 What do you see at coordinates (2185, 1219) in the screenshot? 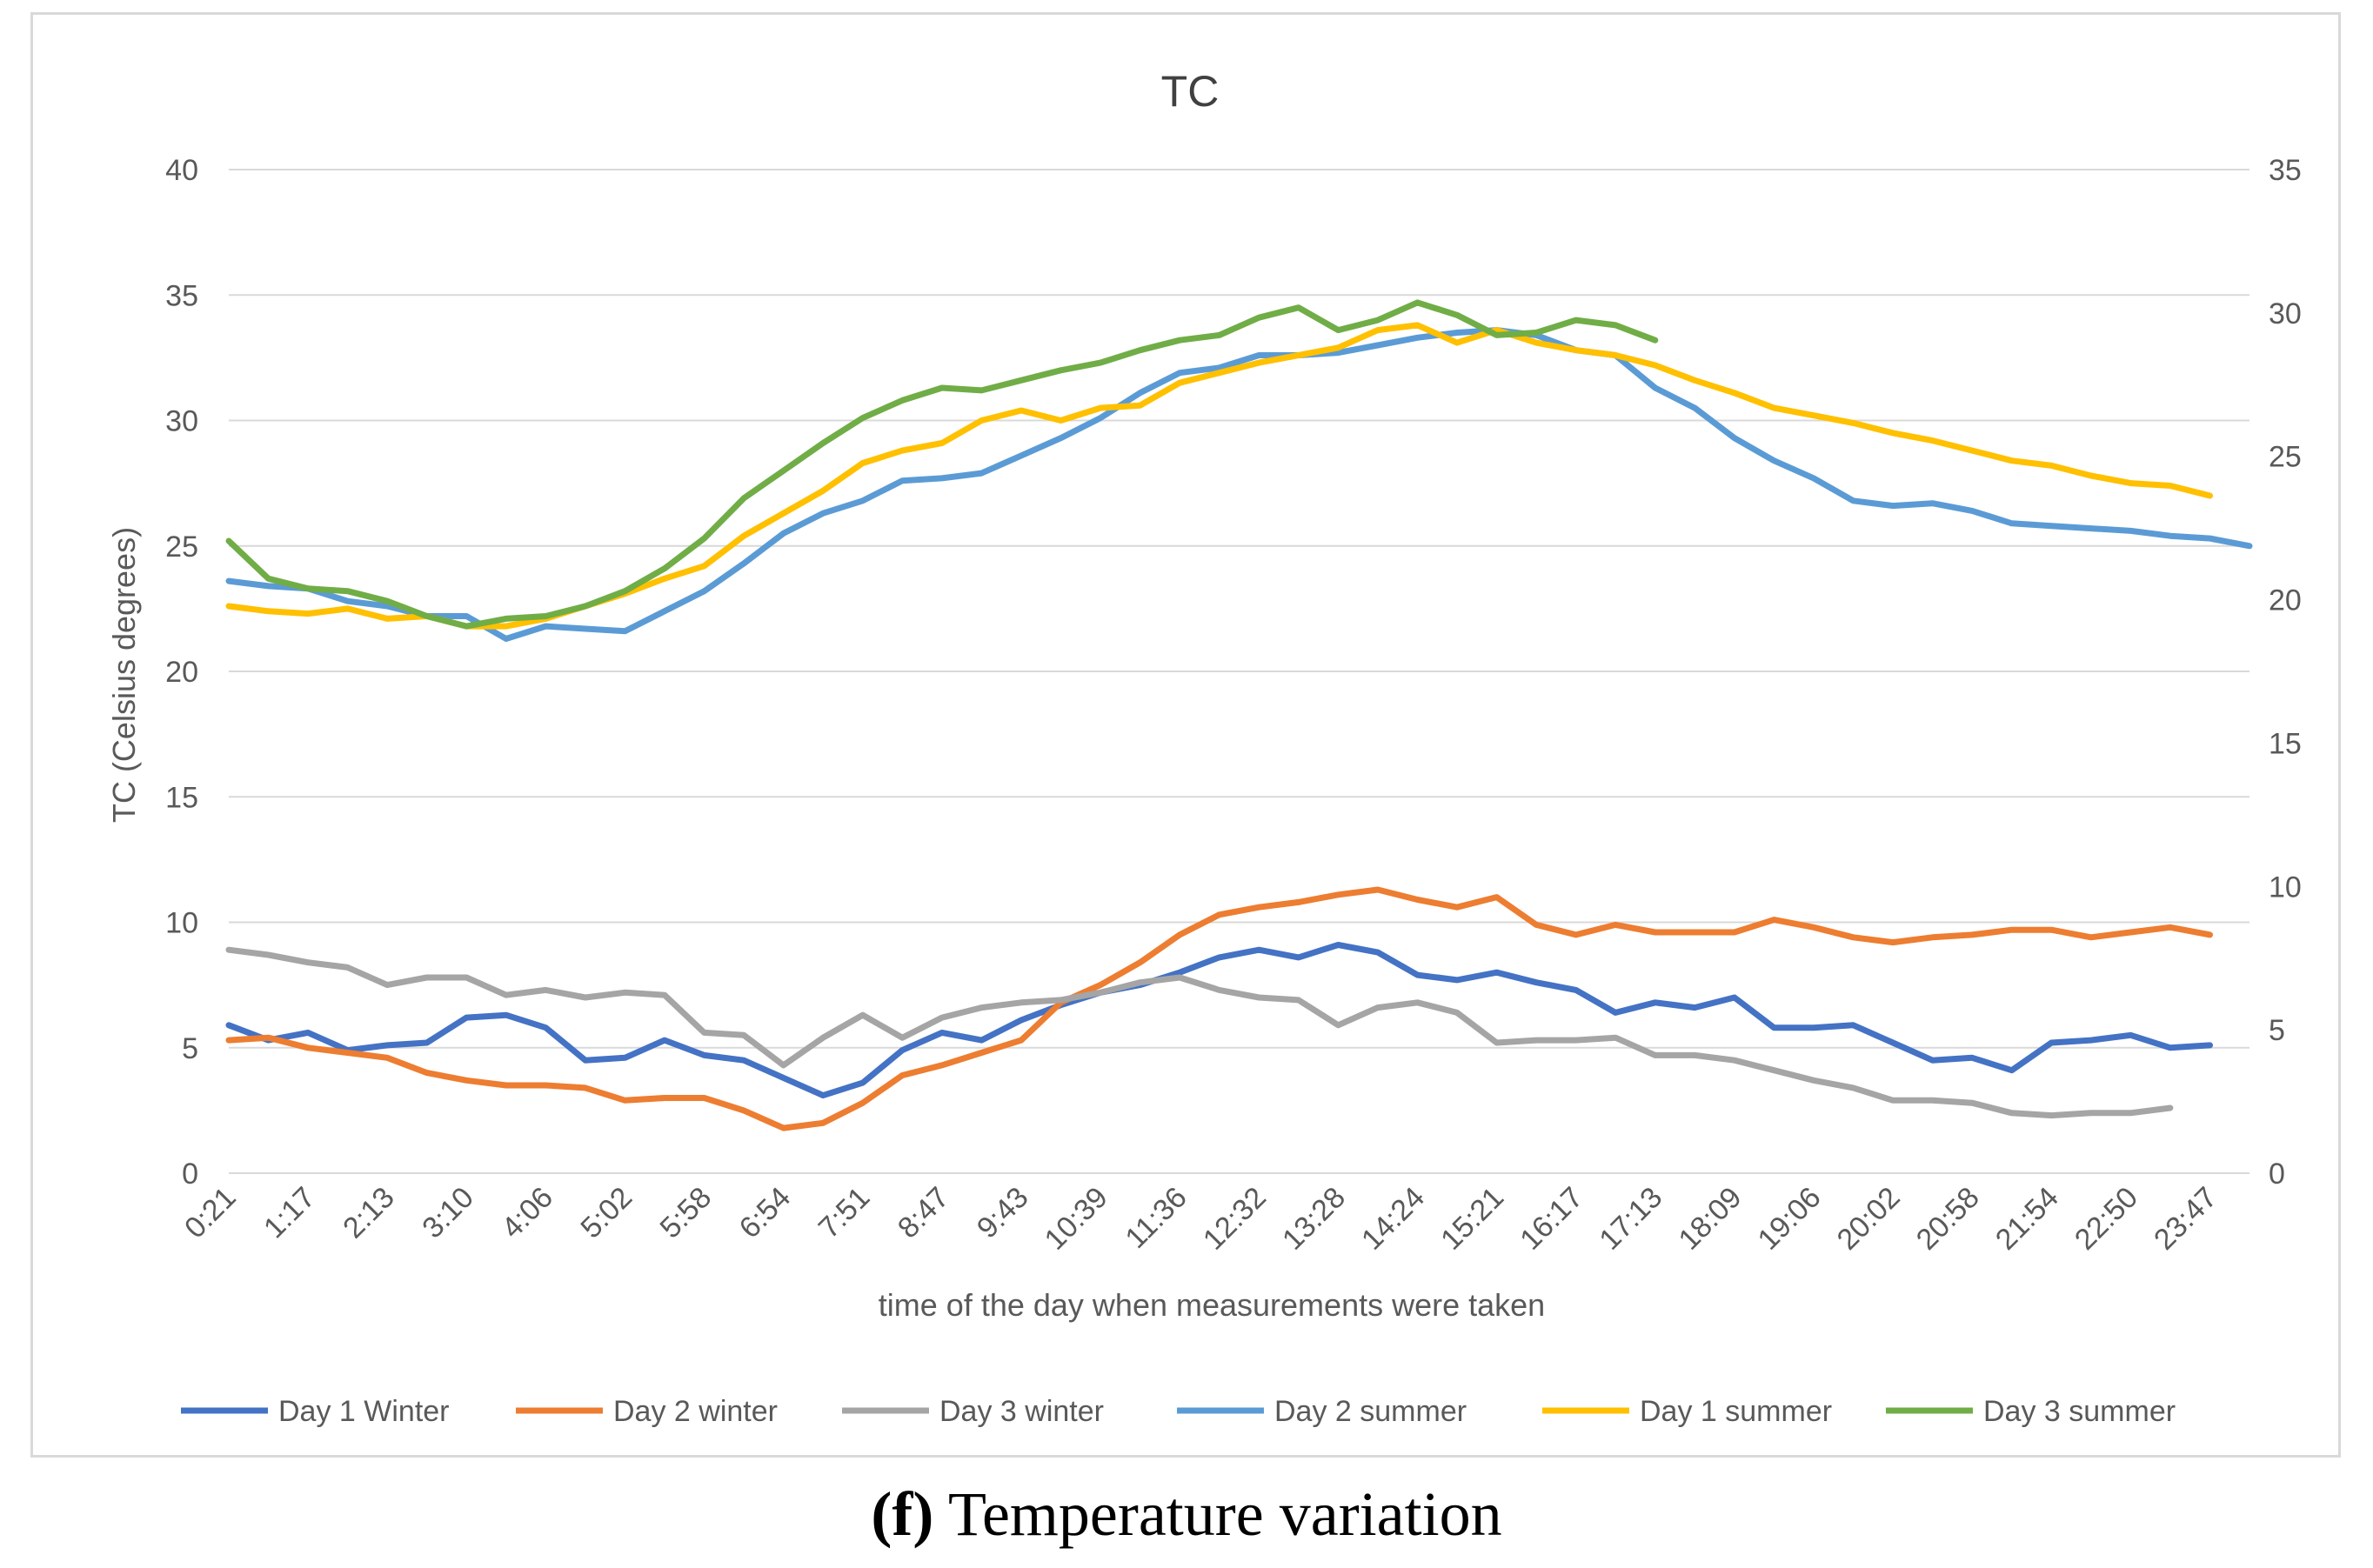
I see `x-tick-label-25: 23:47` at bounding box center [2185, 1219].